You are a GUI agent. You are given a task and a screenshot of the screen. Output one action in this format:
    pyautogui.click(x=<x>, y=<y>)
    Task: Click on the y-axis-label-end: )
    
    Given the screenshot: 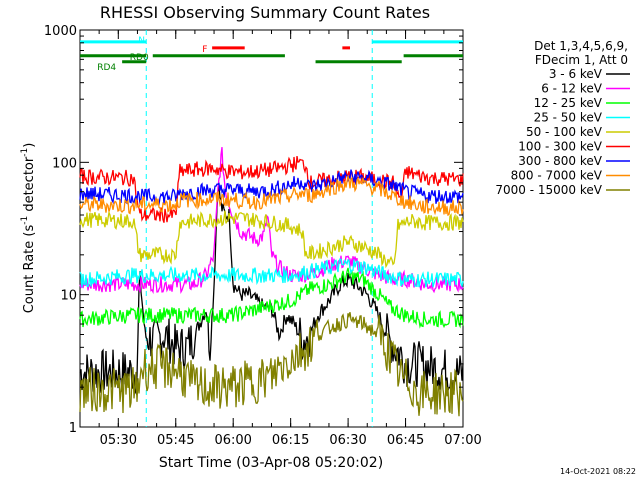 What is the action you would take?
    pyautogui.click(x=29, y=145)
    